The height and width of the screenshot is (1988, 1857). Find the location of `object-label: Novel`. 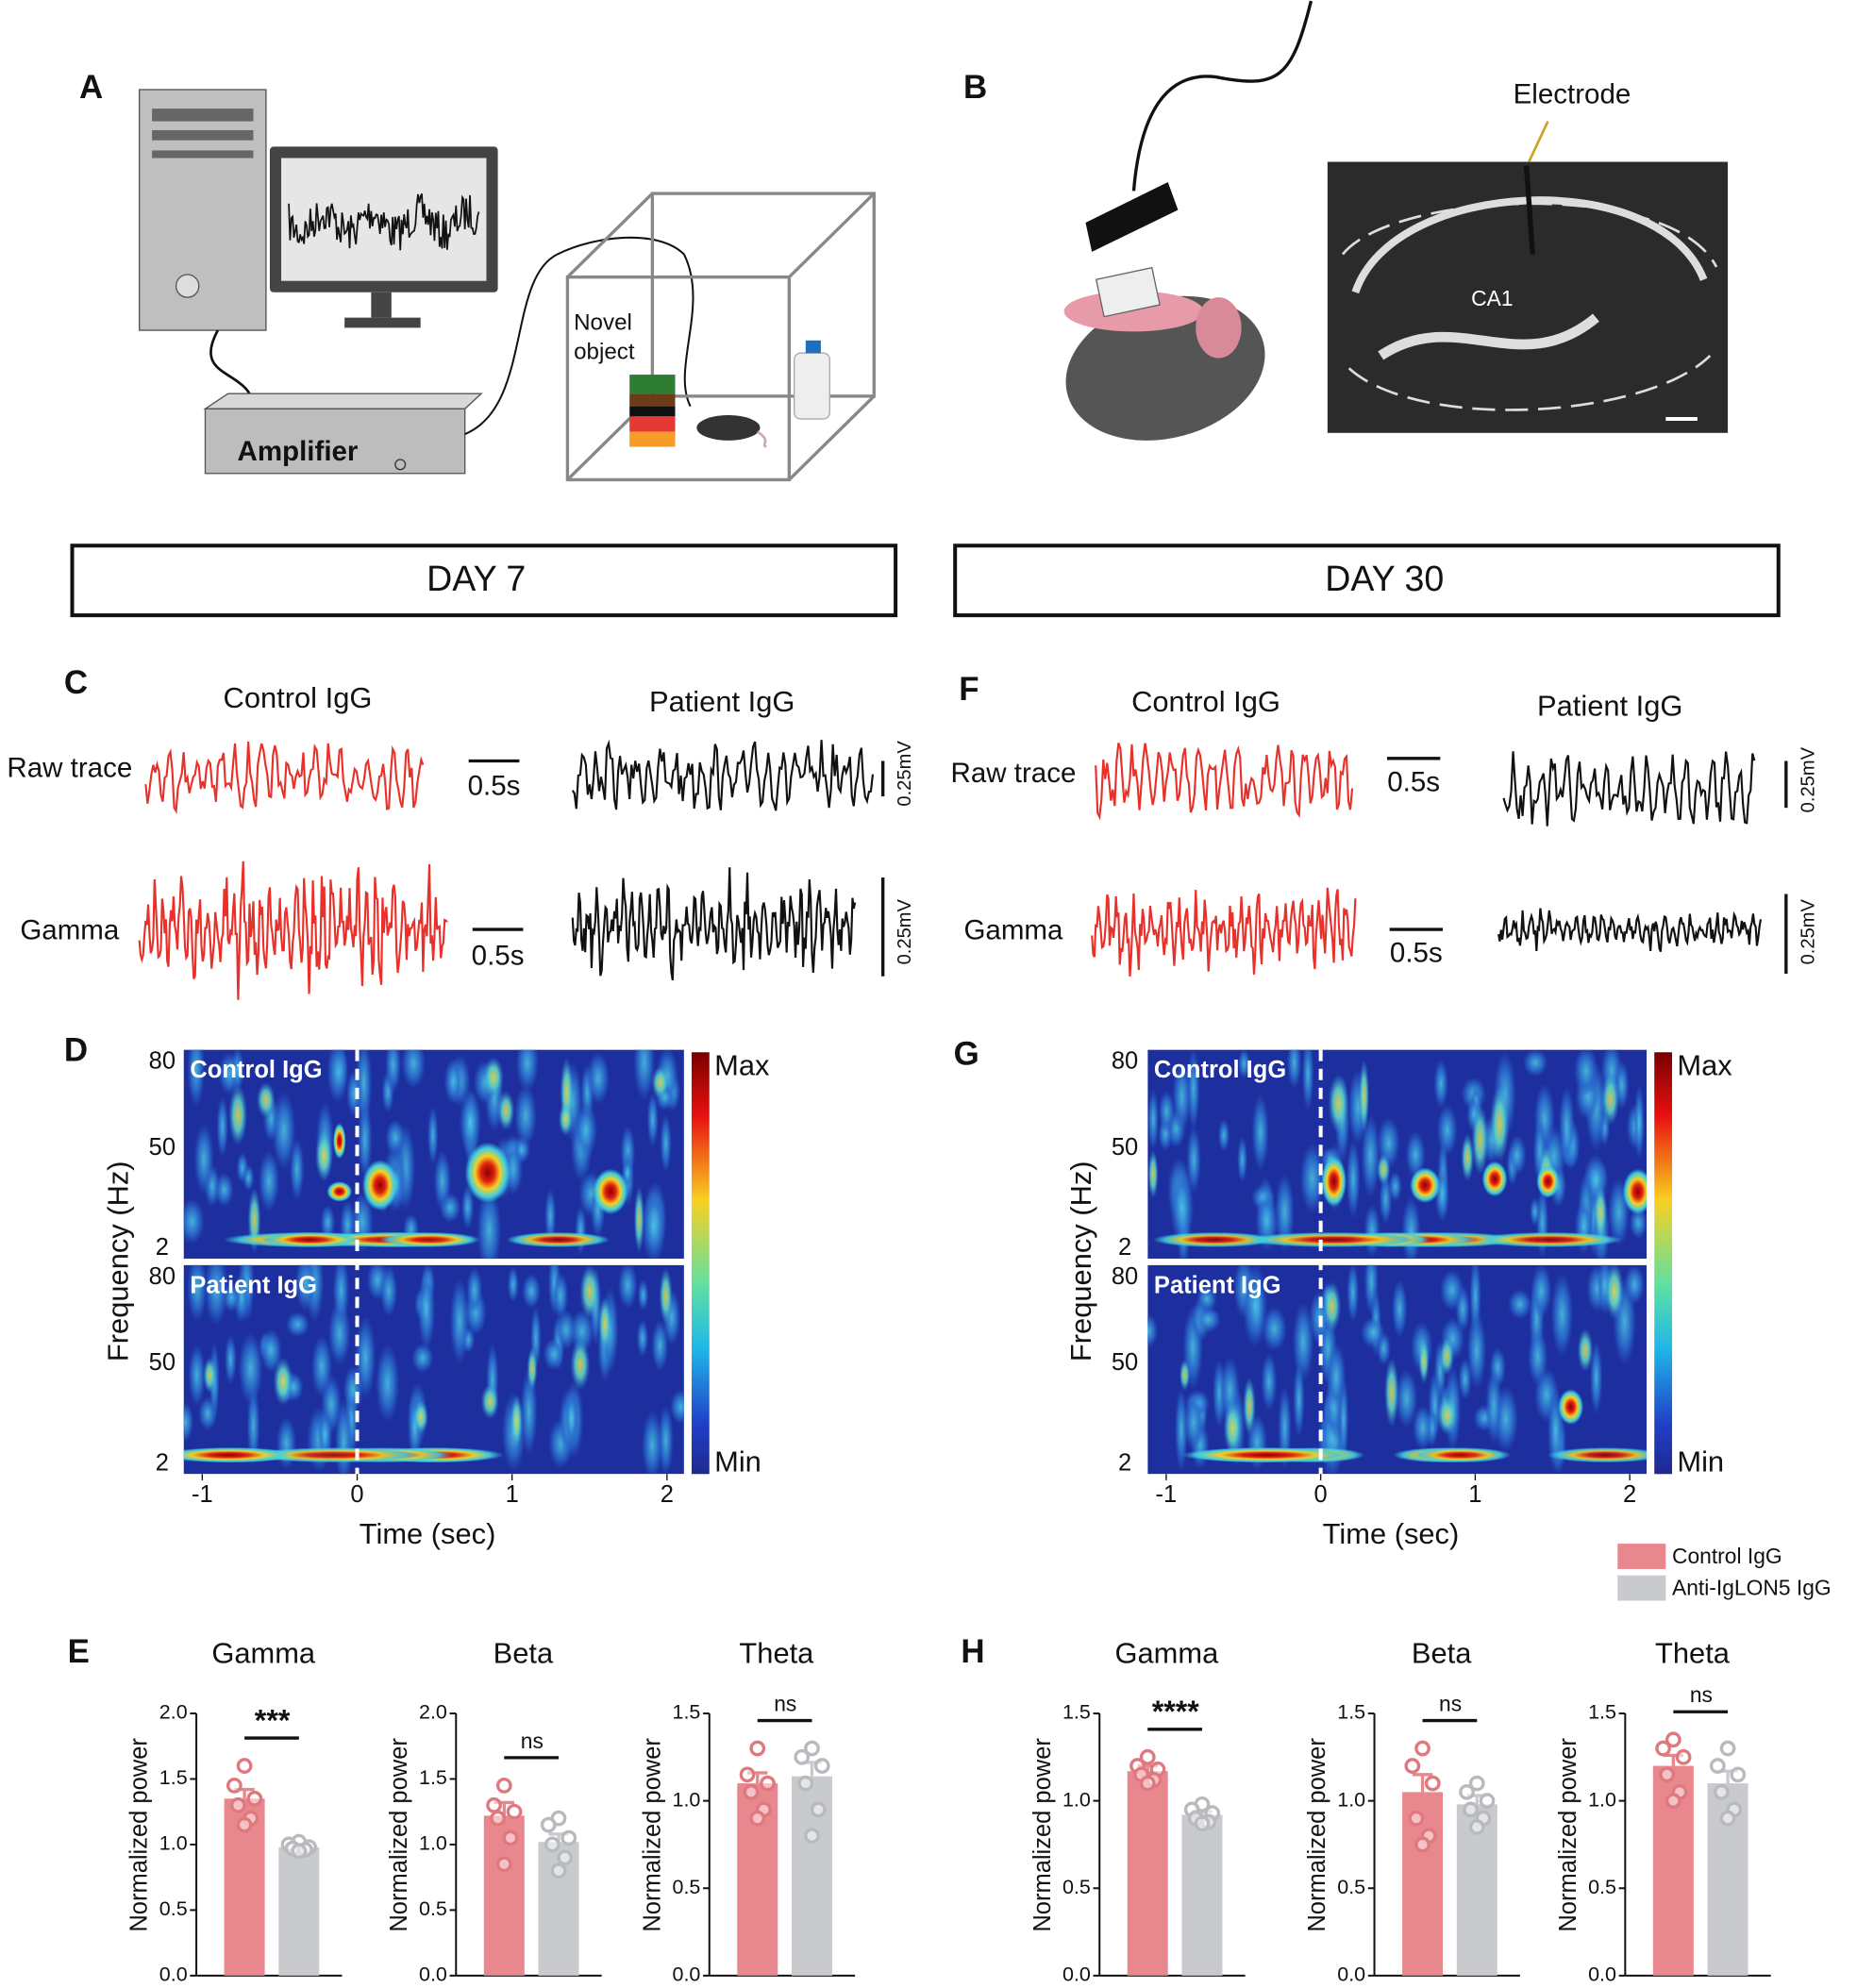

object-label: Novel is located at coordinates (603, 323).